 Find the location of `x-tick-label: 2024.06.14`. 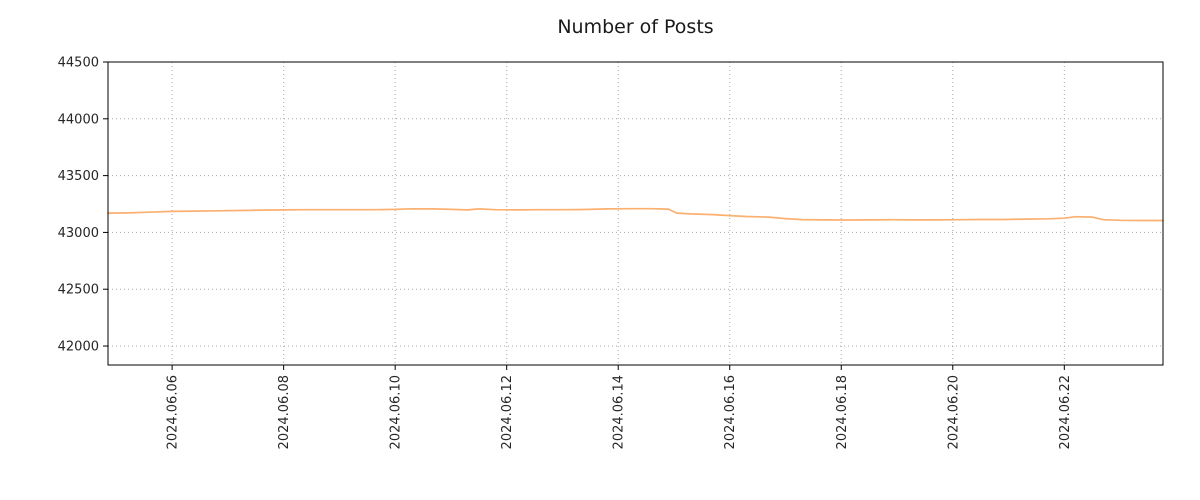

x-tick-label: 2024.06.14 is located at coordinates (619, 412).